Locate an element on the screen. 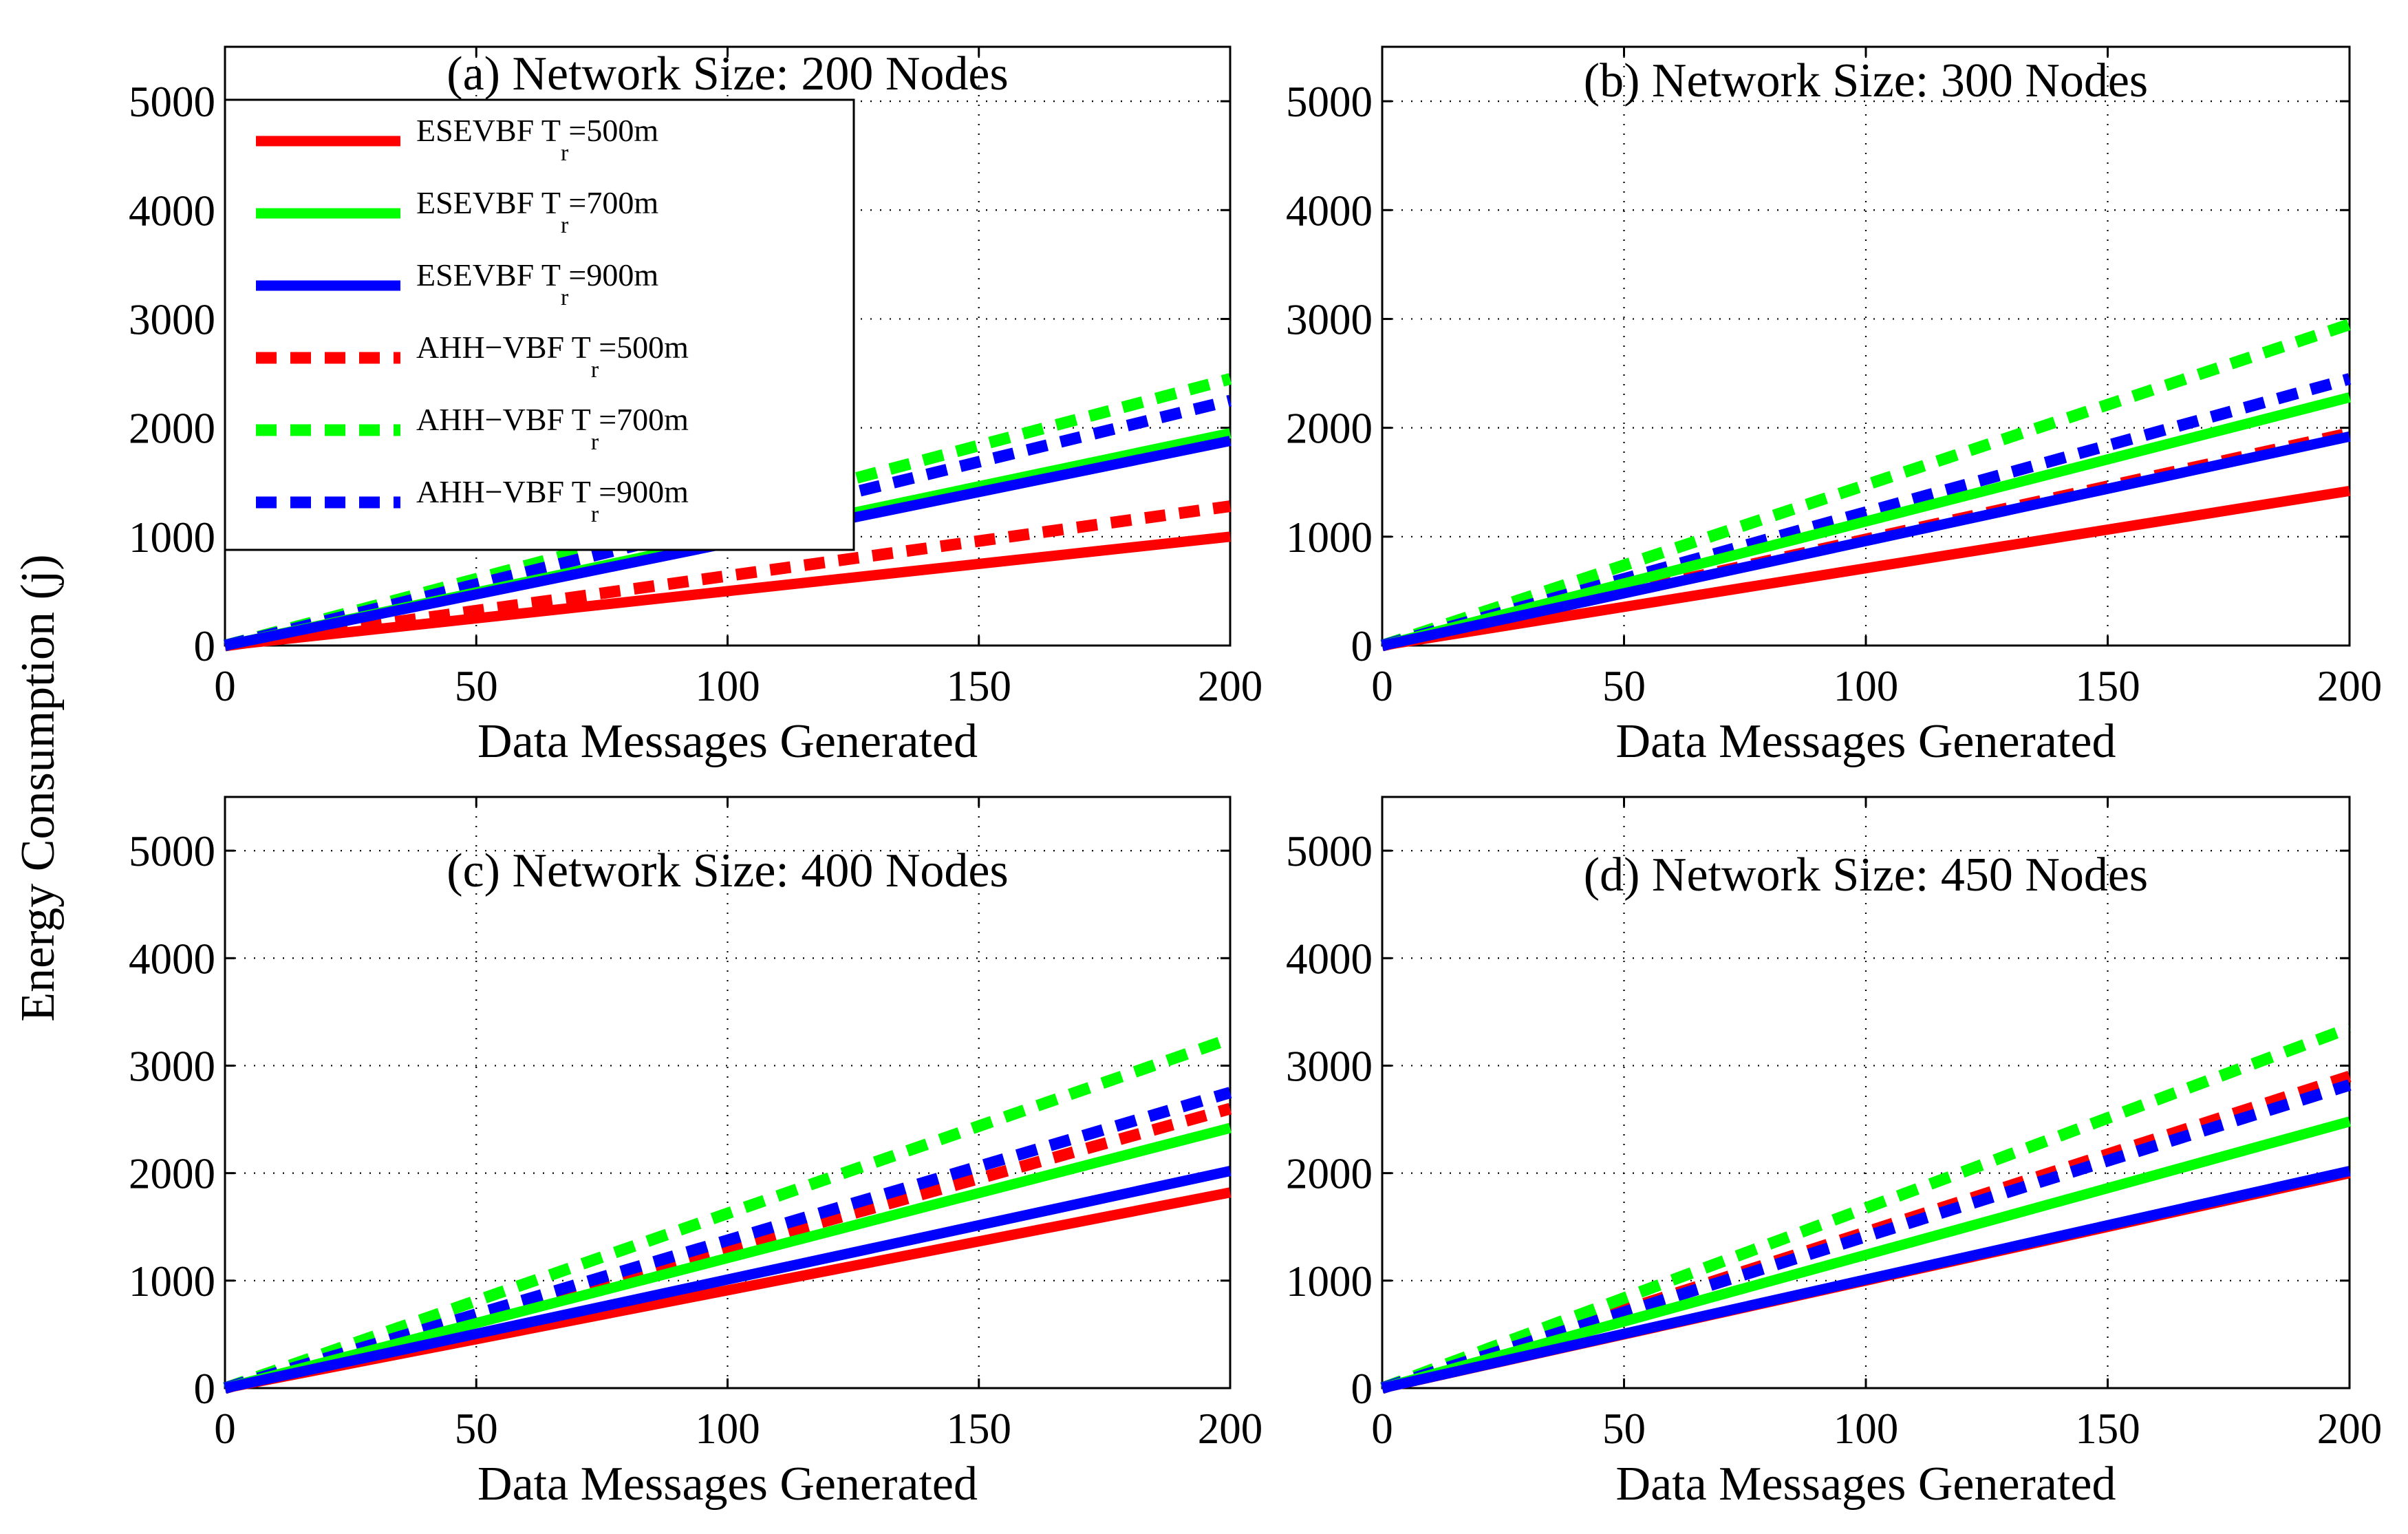 Image resolution: width=2408 pixels, height=1534 pixels. panel-title: (c) Network Size: 400 Nodes is located at coordinates (727, 870).